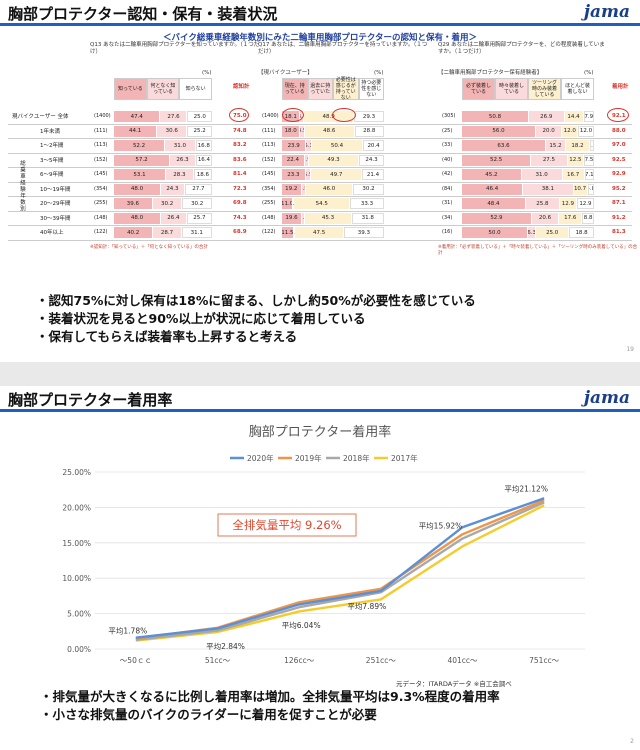 The width and height of the screenshot is (640, 750). What do you see at coordinates (630, 349) in the screenshot?
I see `page-number-1: 19` at bounding box center [630, 349].